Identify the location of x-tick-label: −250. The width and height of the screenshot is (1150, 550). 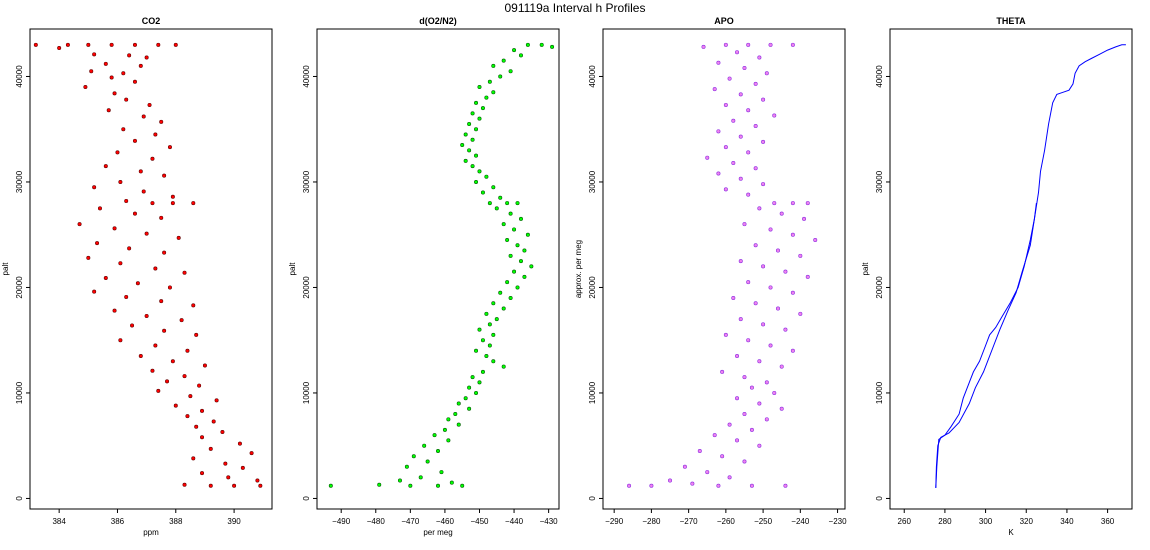
(763, 521).